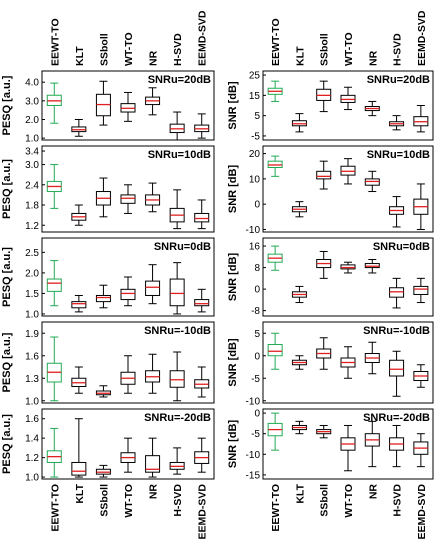 This screenshot has height=550, width=437. What do you see at coordinates (398, 80) in the screenshot?
I see `snr-condition-label: SNRu=20dB` at bounding box center [398, 80].